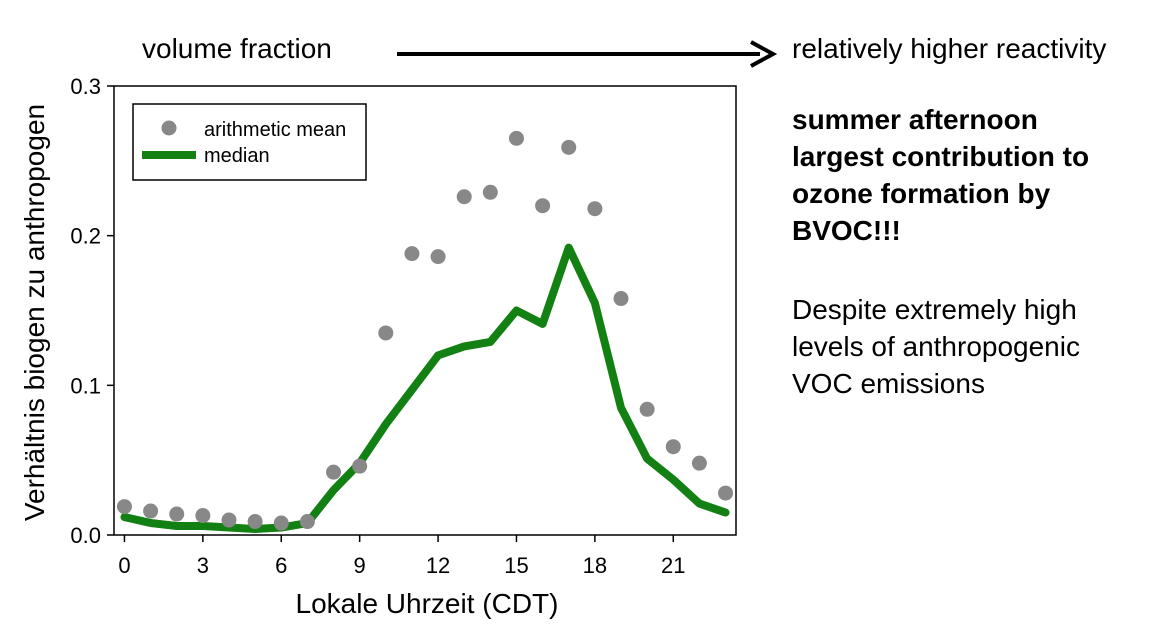 The image size is (1153, 634). Describe the element at coordinates (949, 48) in the screenshot. I see `reactivity-label: relatively higher reactivity` at that location.